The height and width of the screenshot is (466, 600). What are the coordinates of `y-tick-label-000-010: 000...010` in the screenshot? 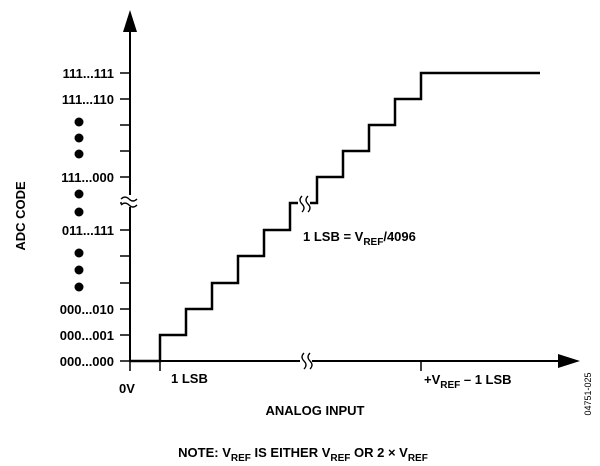 It's located at (87, 309).